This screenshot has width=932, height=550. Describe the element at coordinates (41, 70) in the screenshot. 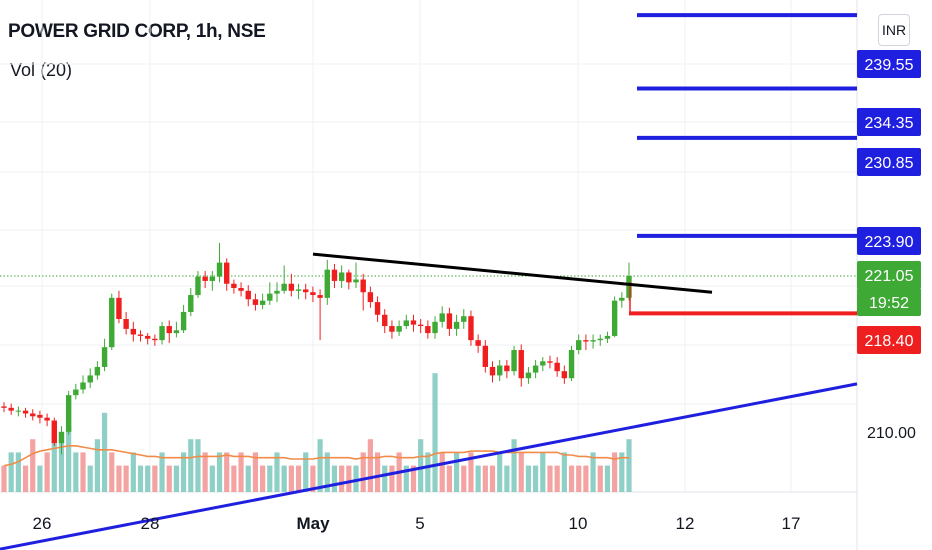

I see `volume-indicator-label: Vol (20)` at that location.